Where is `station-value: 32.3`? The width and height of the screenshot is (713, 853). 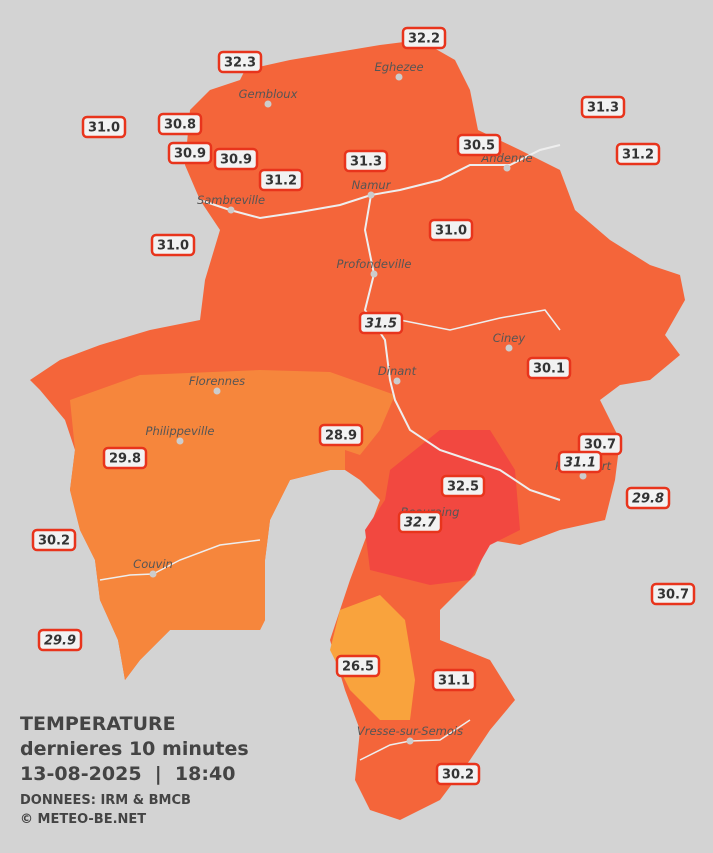
station-value: 32.3 is located at coordinates (240, 63).